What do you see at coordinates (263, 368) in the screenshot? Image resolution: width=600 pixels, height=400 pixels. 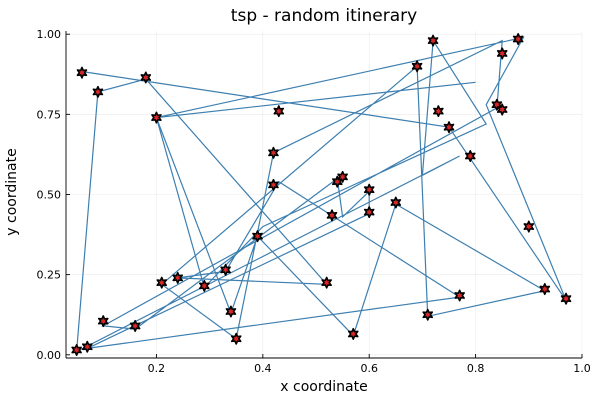 I see `x-tick-label-1: 0.4` at bounding box center [263, 368].